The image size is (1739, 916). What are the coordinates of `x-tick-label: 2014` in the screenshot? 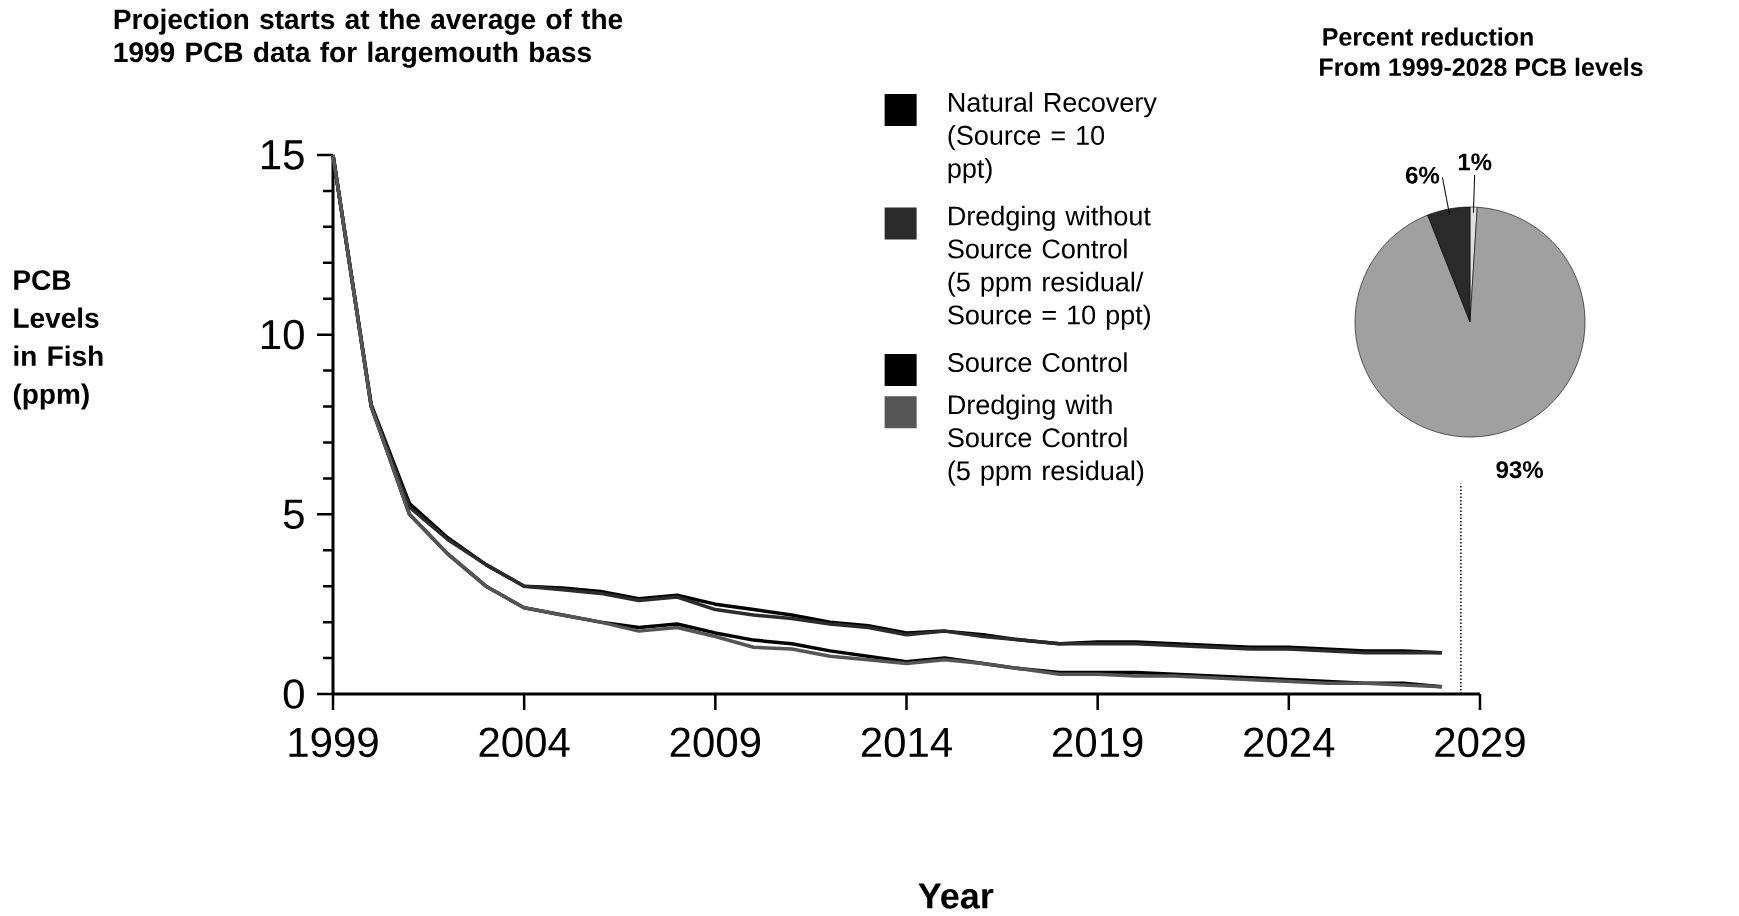 It's located at (906, 742).